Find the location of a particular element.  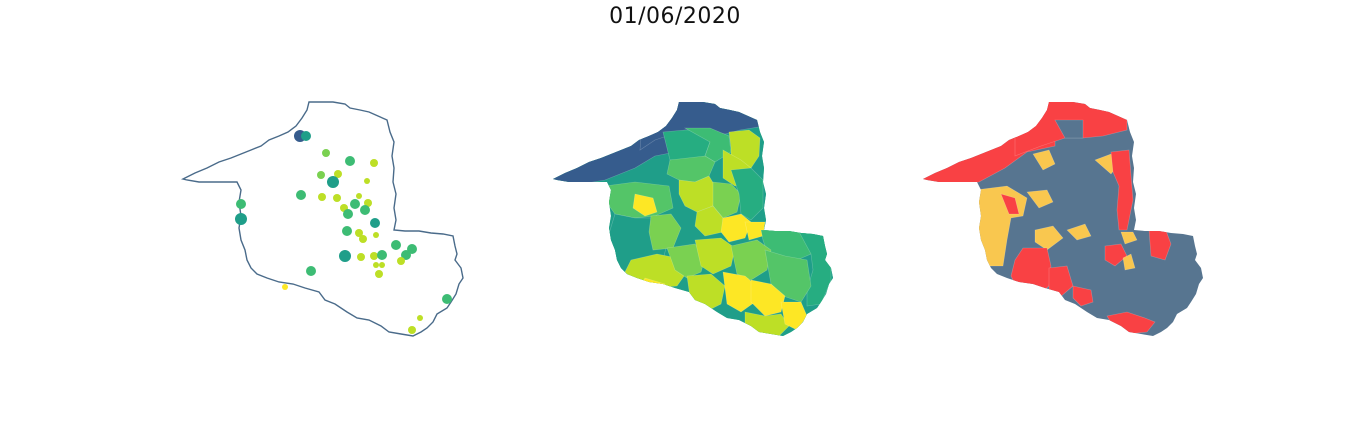

map-panel-risk is located at coordinates (1065, 220).